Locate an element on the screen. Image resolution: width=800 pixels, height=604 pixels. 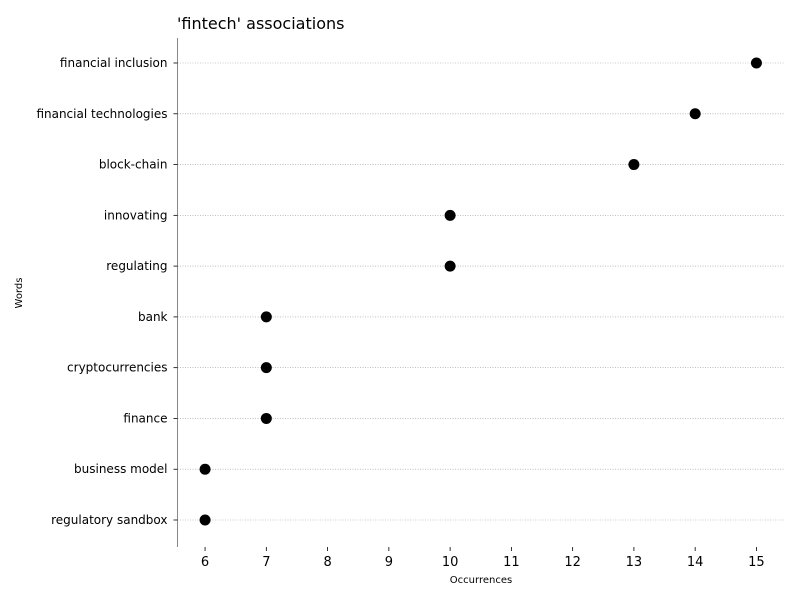
x-axis-ticks: 6 7 8 9 10 11 12 13 14 15 is located at coordinates (483, 558).